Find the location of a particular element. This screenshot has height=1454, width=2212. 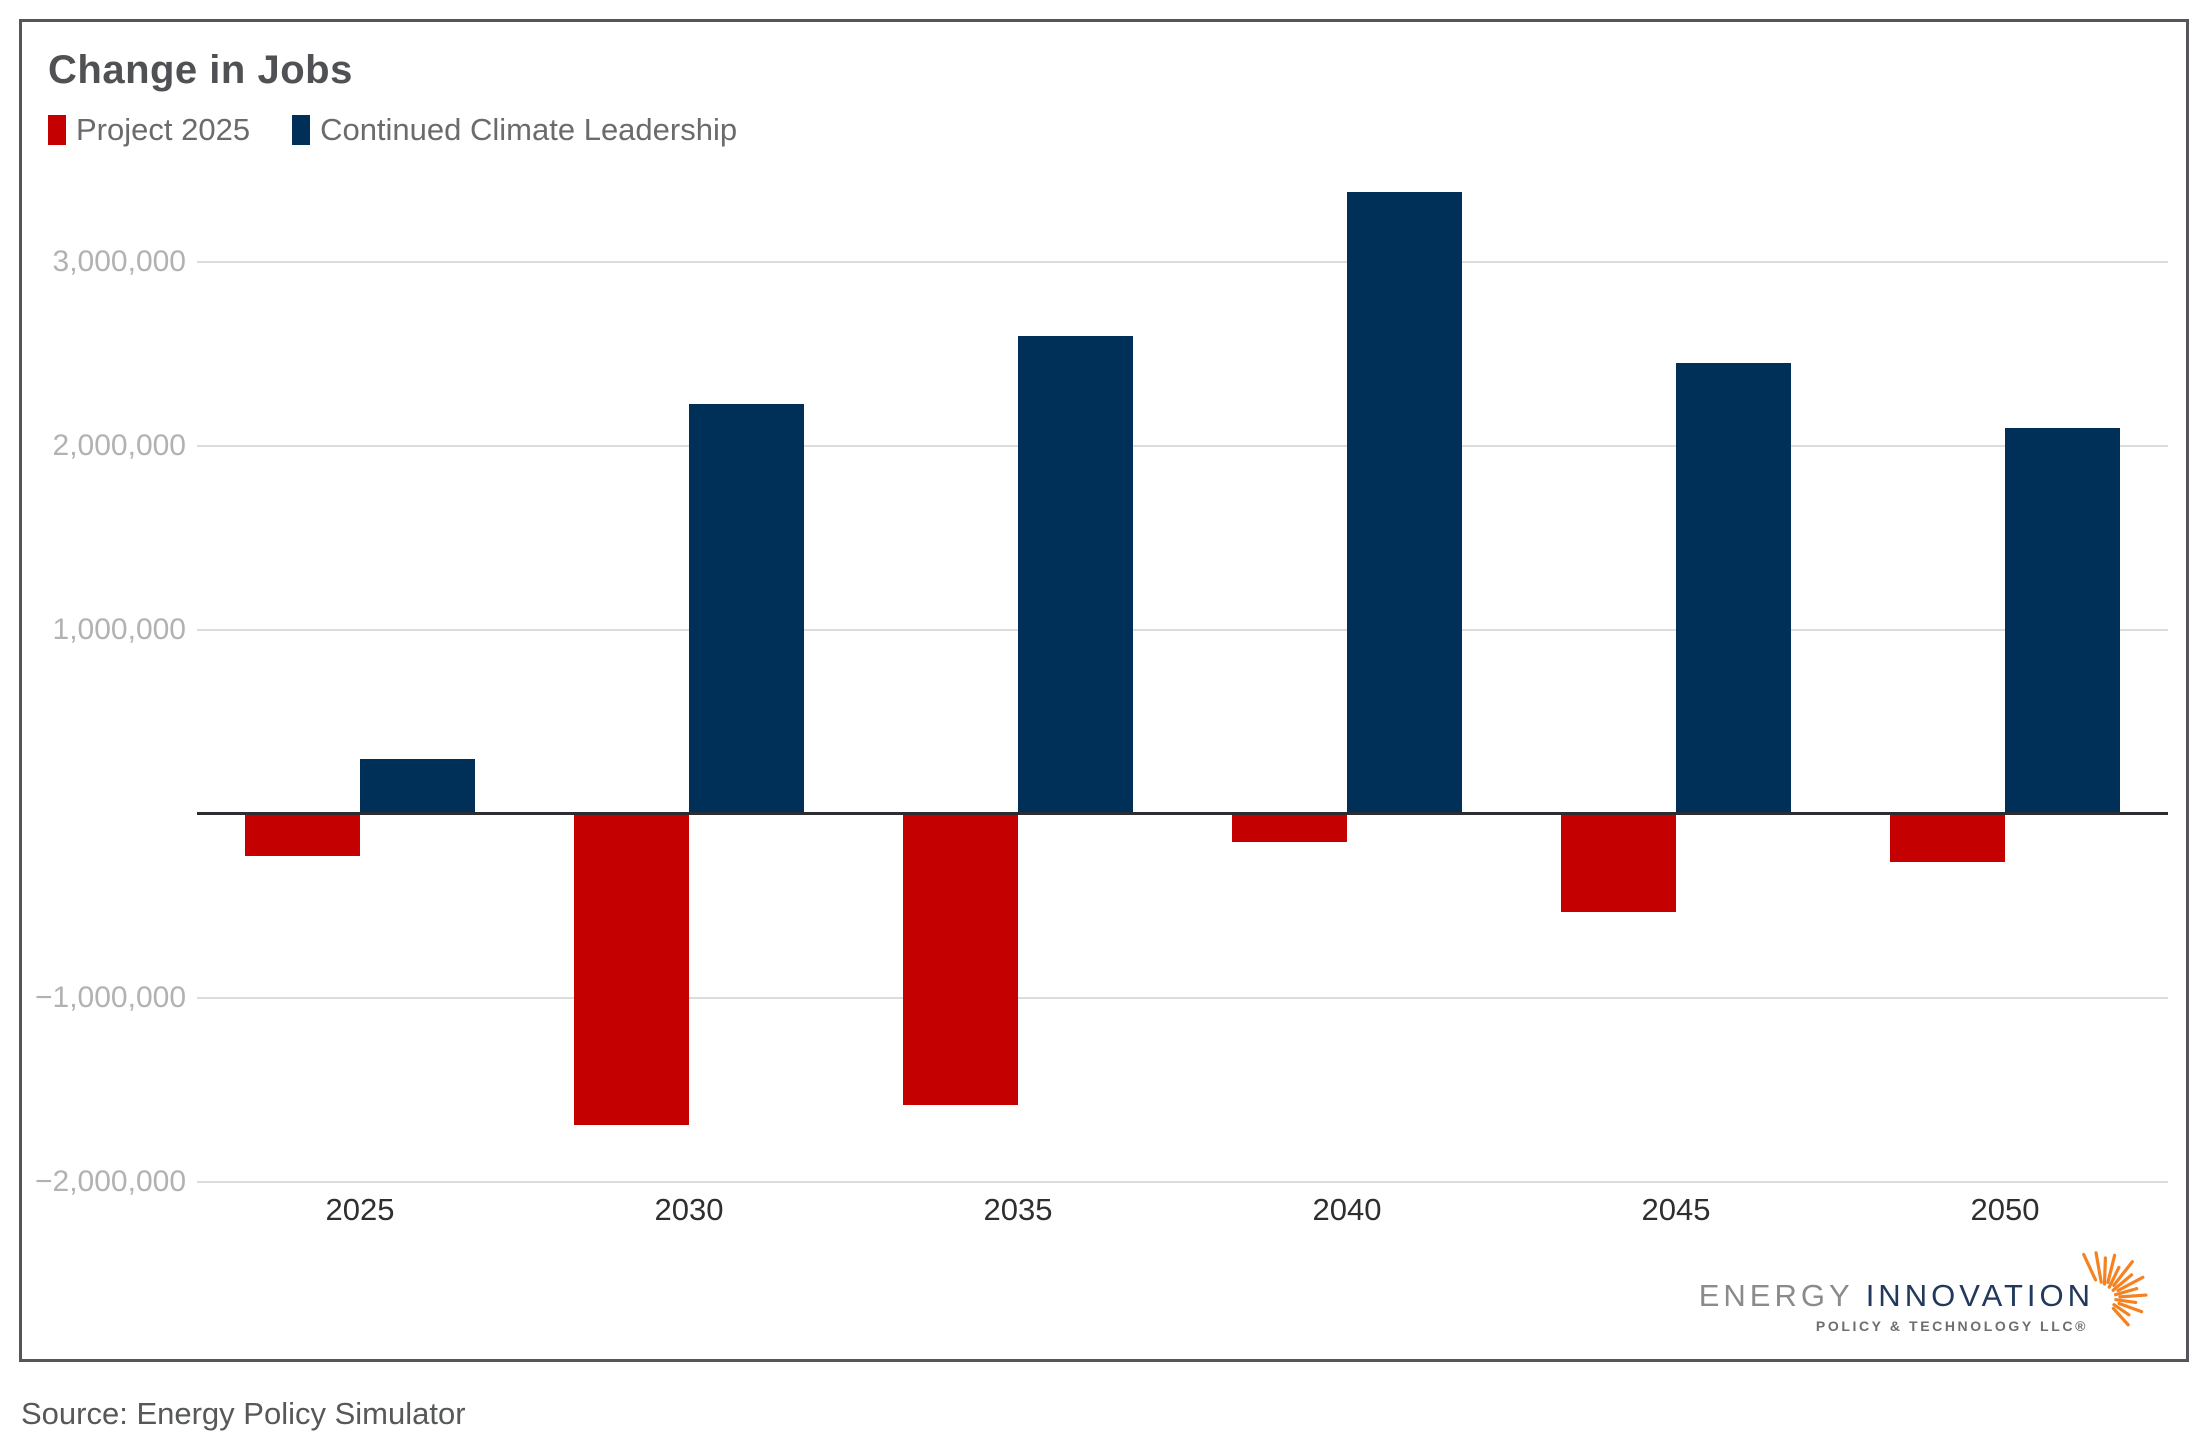

legend-item-continued-climate-leadership: Continued Climate Leadership is located at coordinates (514, 130).